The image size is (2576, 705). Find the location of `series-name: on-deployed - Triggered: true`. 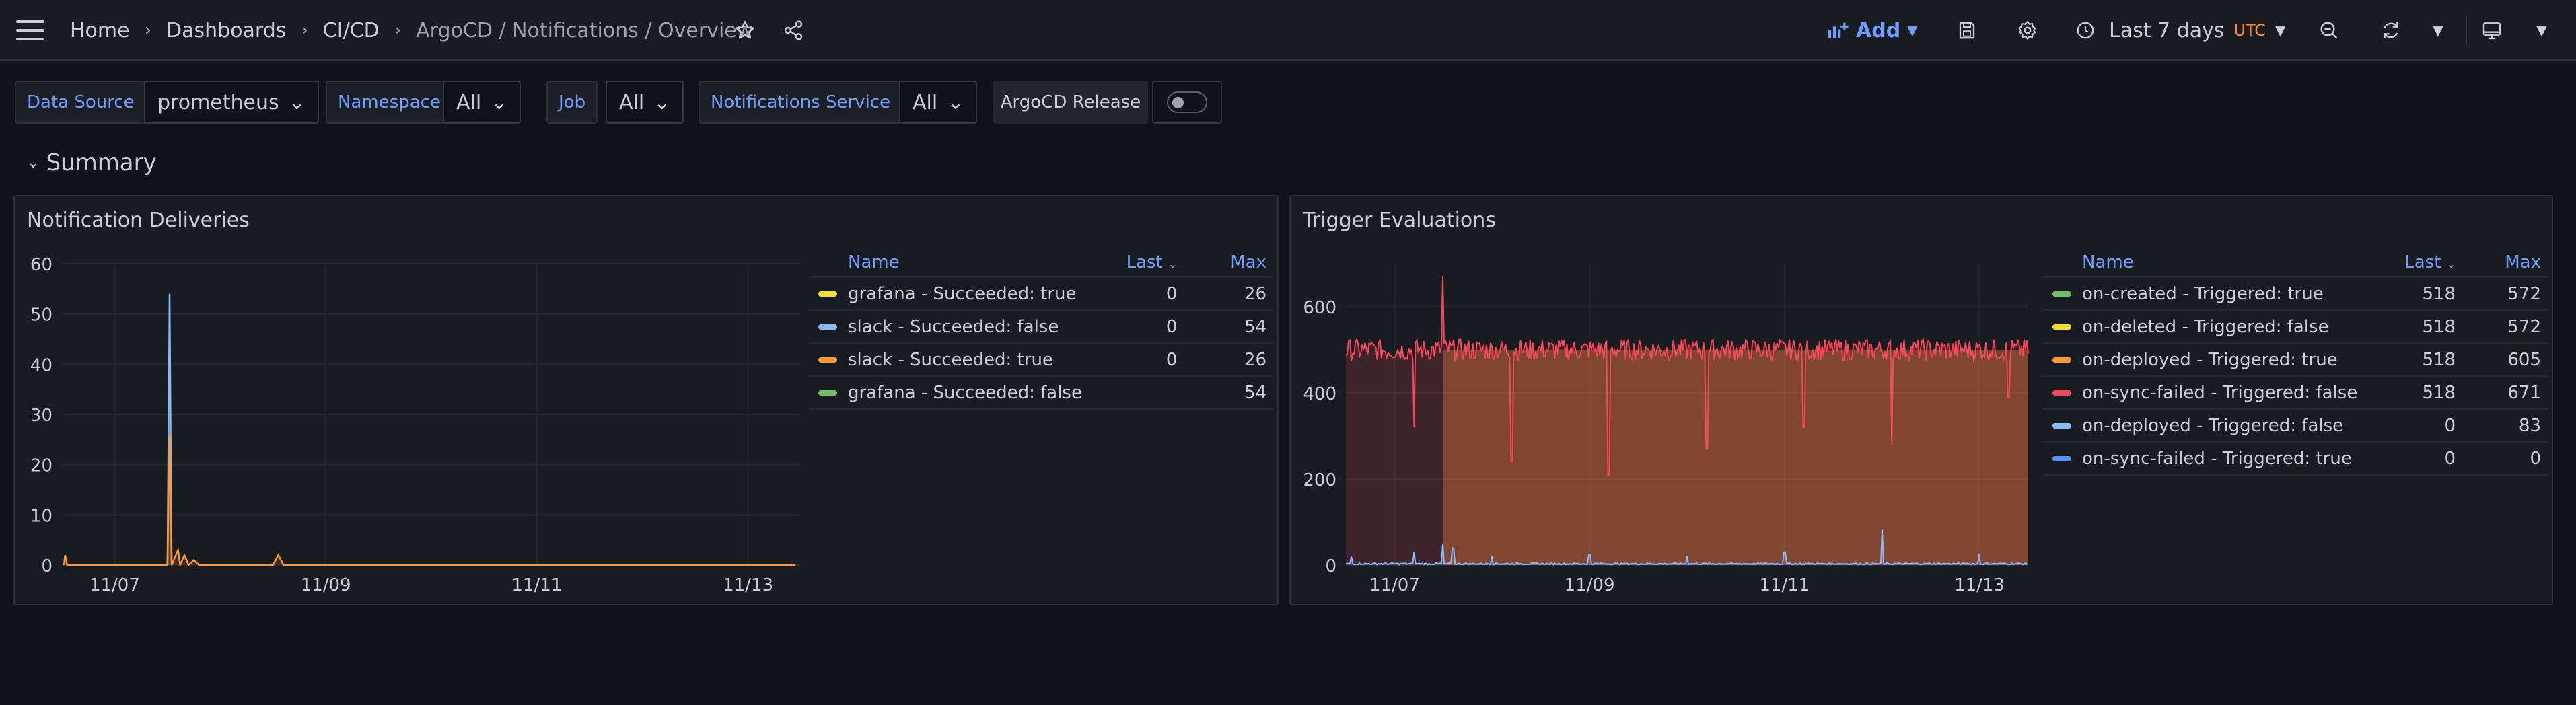

series-name: on-deployed - Triggered: true is located at coordinates (2210, 359).